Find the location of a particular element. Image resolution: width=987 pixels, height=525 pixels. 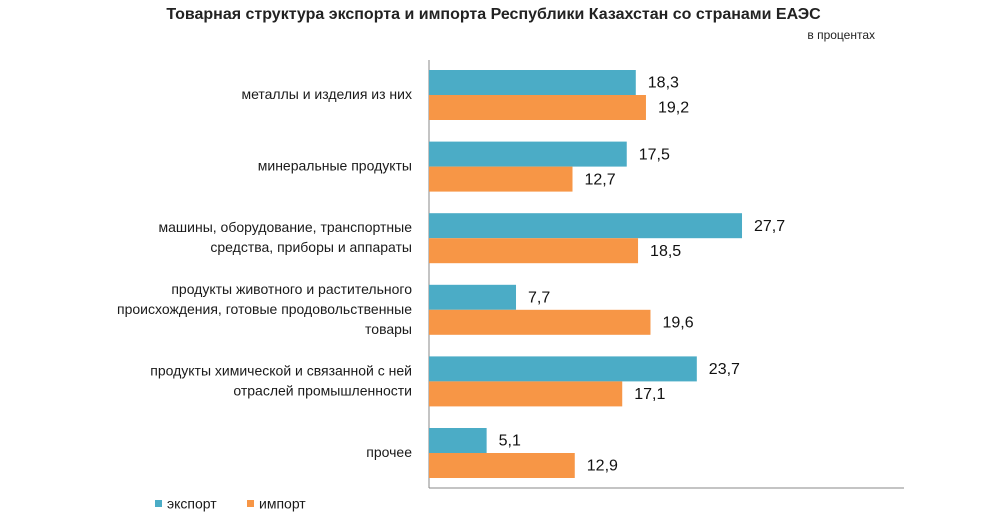

data-label: 23,7 is located at coordinates (724, 369).